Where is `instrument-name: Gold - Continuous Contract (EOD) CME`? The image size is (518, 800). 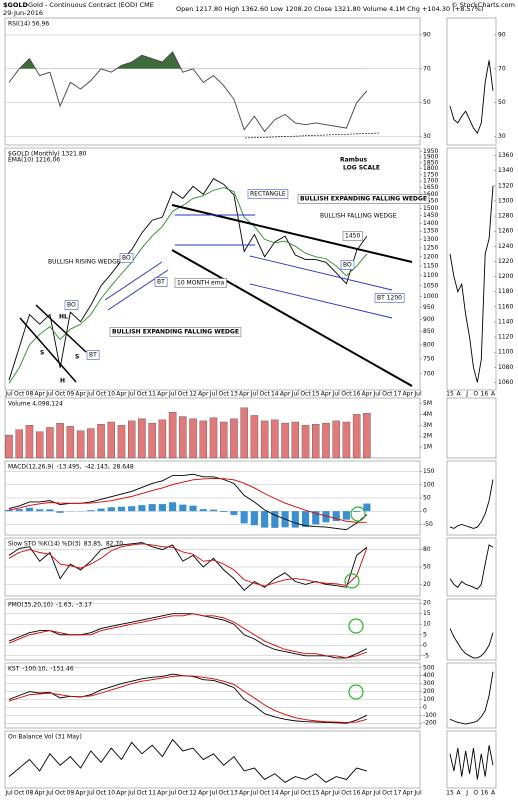
instrument-name: Gold - Continuous Contract (EOD) CME is located at coordinates (91, 5).